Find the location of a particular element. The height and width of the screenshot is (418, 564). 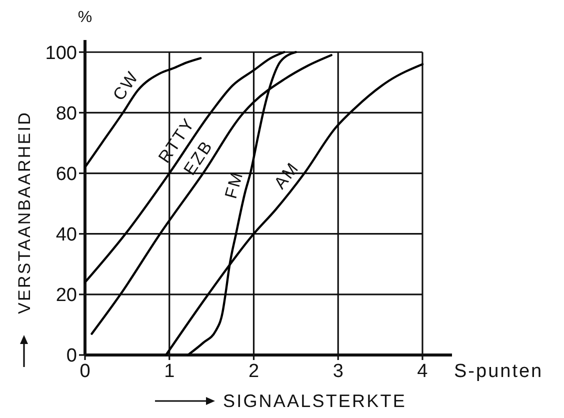

y-tick-label: 80 is located at coordinates (66, 113).